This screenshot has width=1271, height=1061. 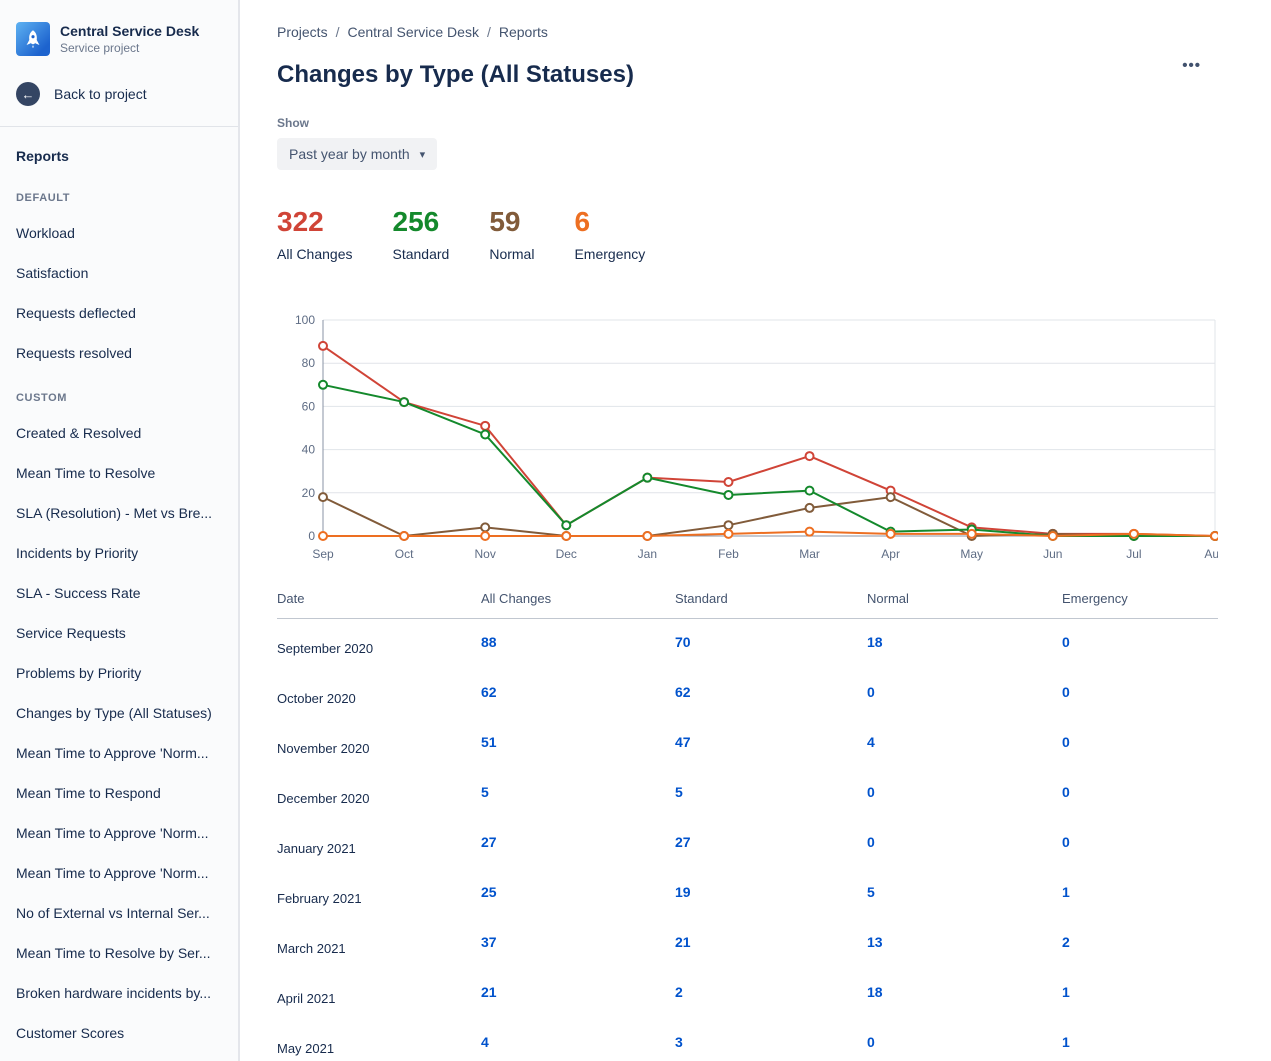 What do you see at coordinates (890, 554) in the screenshot?
I see `svg-text: Apr` at bounding box center [890, 554].